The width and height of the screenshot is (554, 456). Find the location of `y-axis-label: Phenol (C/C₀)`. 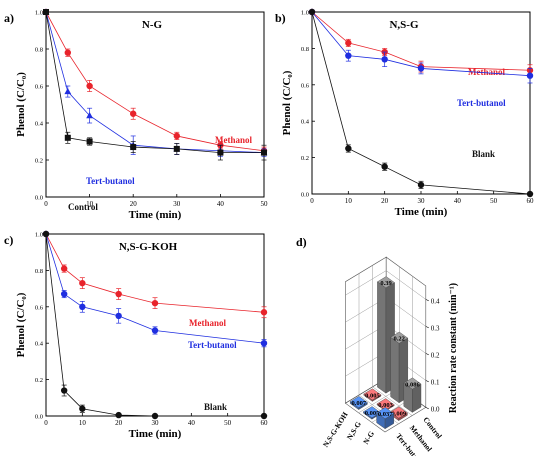

y-axis-label: Phenol (C/C₀) is located at coordinates (21, 324).